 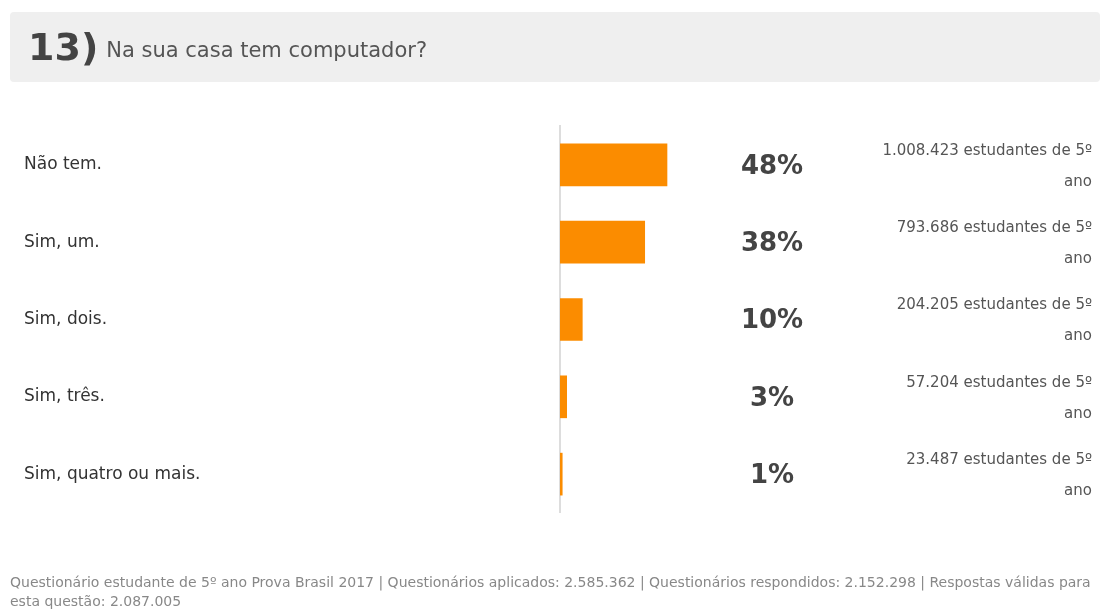 I want to click on y-tick-label: Não tem., so click(x=63, y=163).